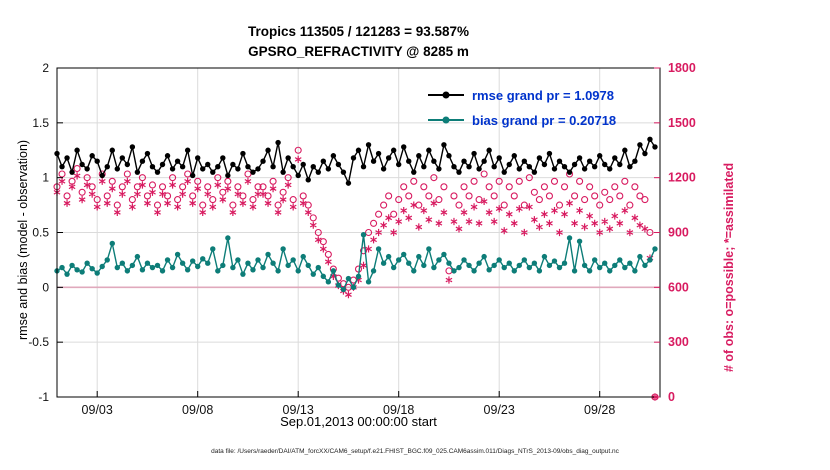  Describe the element at coordinates (38, 342) in the screenshot. I see `svg-text: -0.5` at that location.